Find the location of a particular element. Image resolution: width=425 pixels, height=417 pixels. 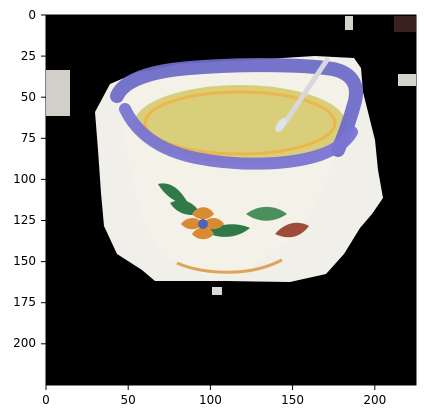

leaf-red is located at coordinates (292, 230).